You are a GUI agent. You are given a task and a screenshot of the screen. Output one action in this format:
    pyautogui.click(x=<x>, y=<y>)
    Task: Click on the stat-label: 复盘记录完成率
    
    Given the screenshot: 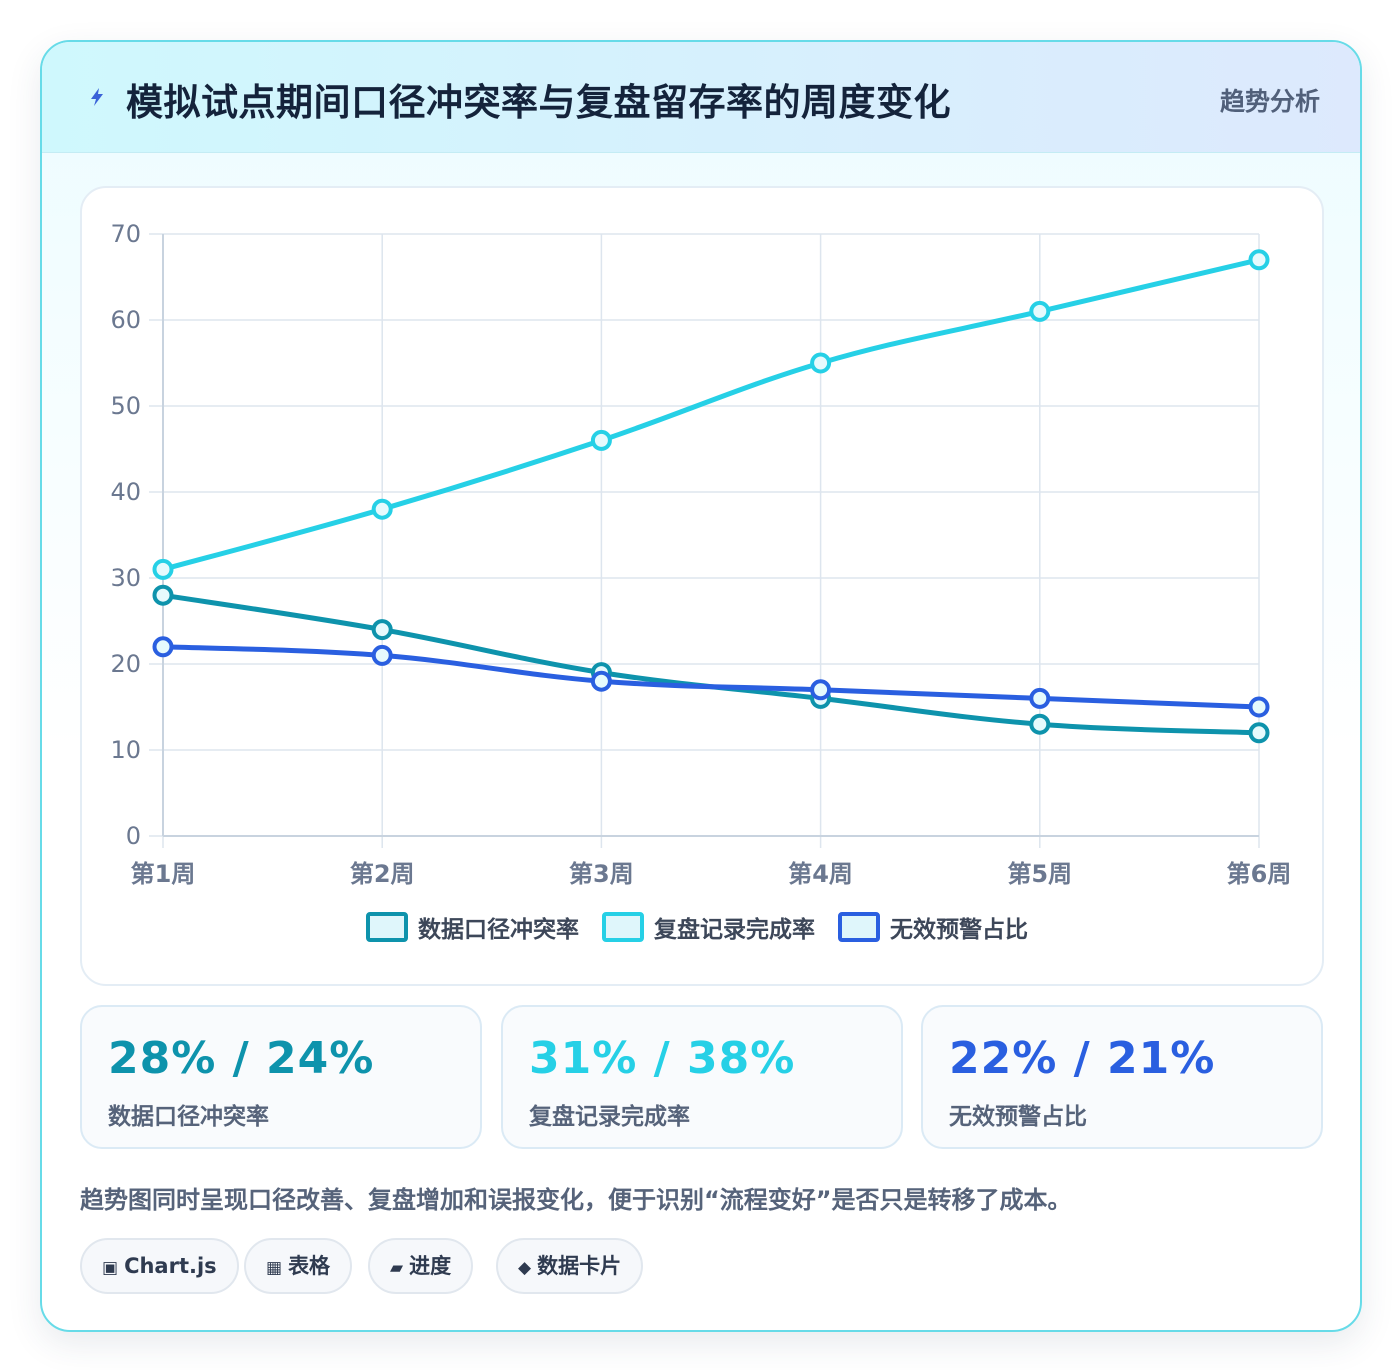 What is the action you would take?
    pyautogui.click(x=609, y=1117)
    